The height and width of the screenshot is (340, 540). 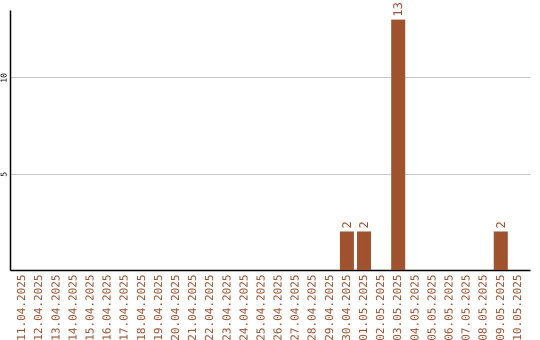 I want to click on x-tick-label: 24.04.2025, so click(x=243, y=307).